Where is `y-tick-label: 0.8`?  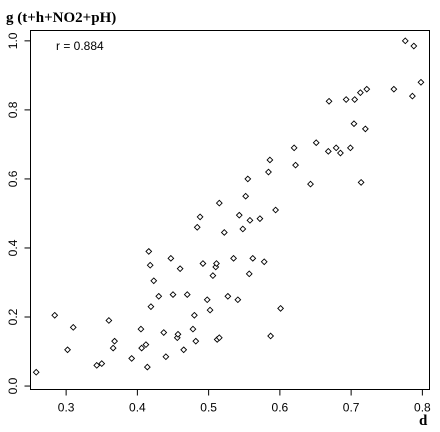
y-tick-label: 0.8 is located at coordinates (13, 109).